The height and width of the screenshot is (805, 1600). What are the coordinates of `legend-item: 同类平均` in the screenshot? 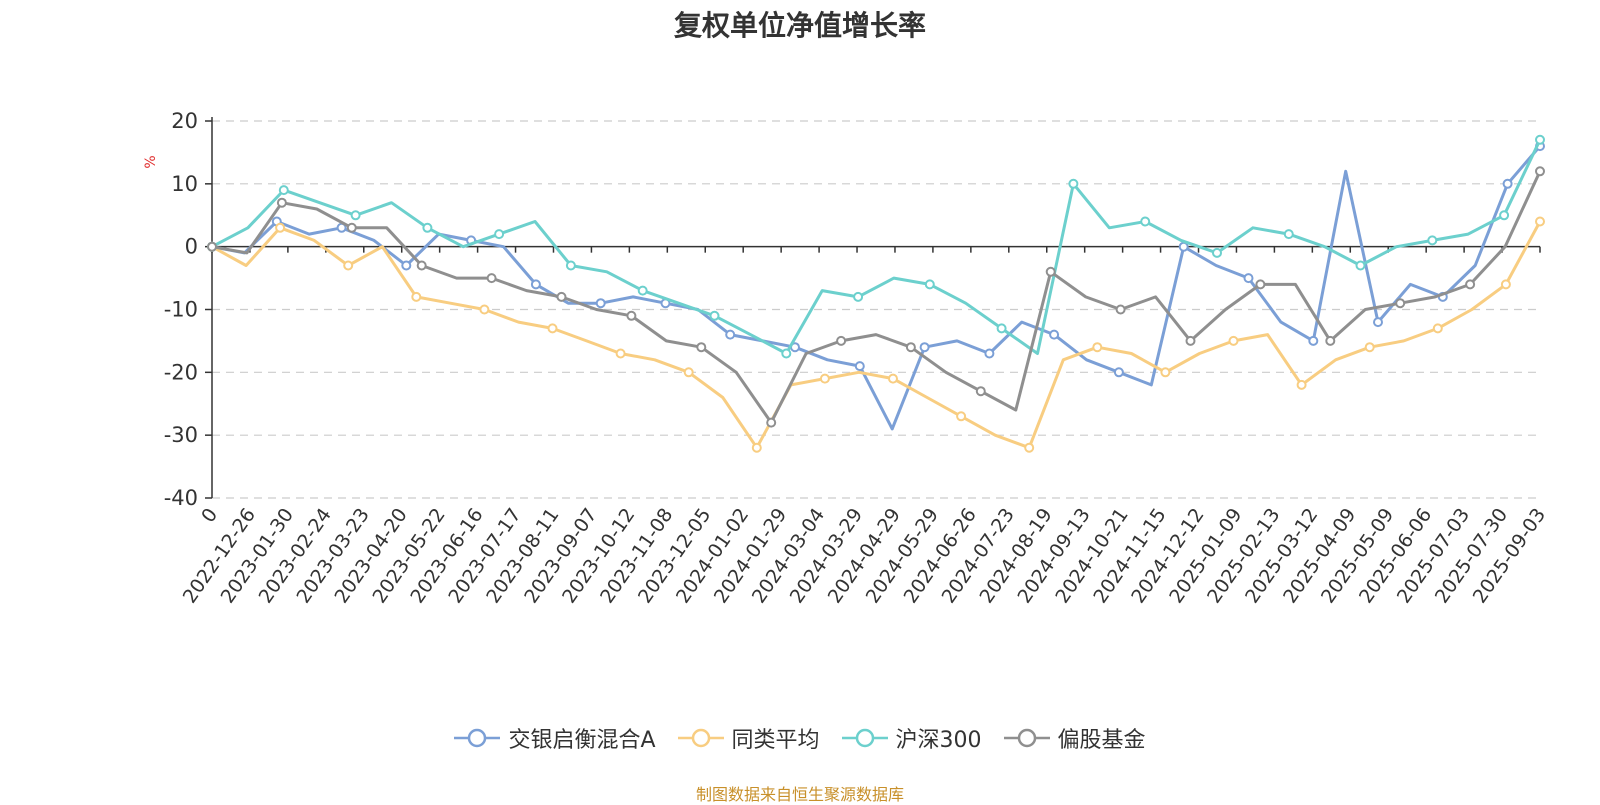 It's located at (748, 738).